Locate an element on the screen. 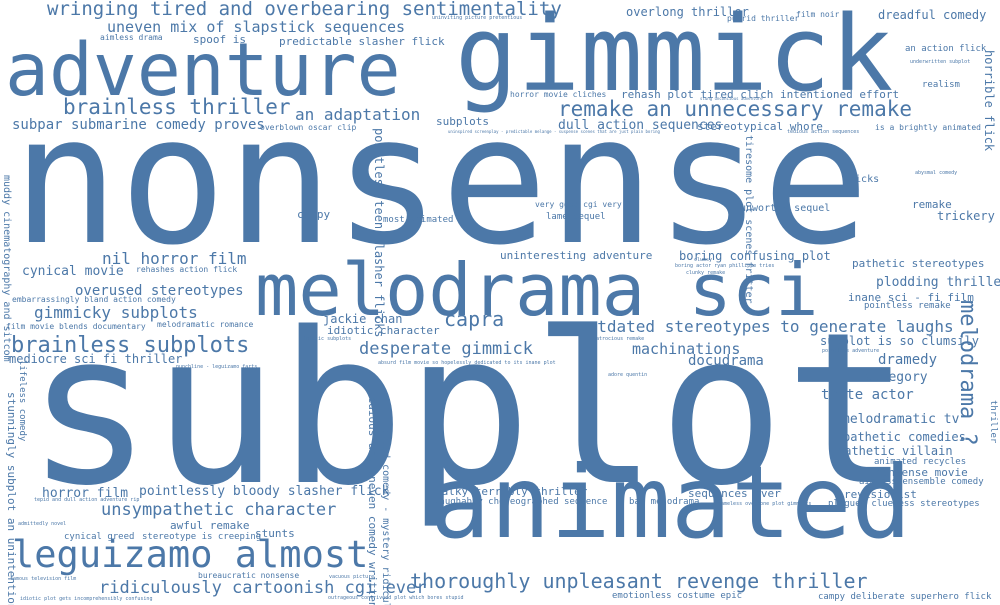 The width and height of the screenshot is (1000, 605). word-uninviting: uninviting picture pretentious is located at coordinates (477, 18).